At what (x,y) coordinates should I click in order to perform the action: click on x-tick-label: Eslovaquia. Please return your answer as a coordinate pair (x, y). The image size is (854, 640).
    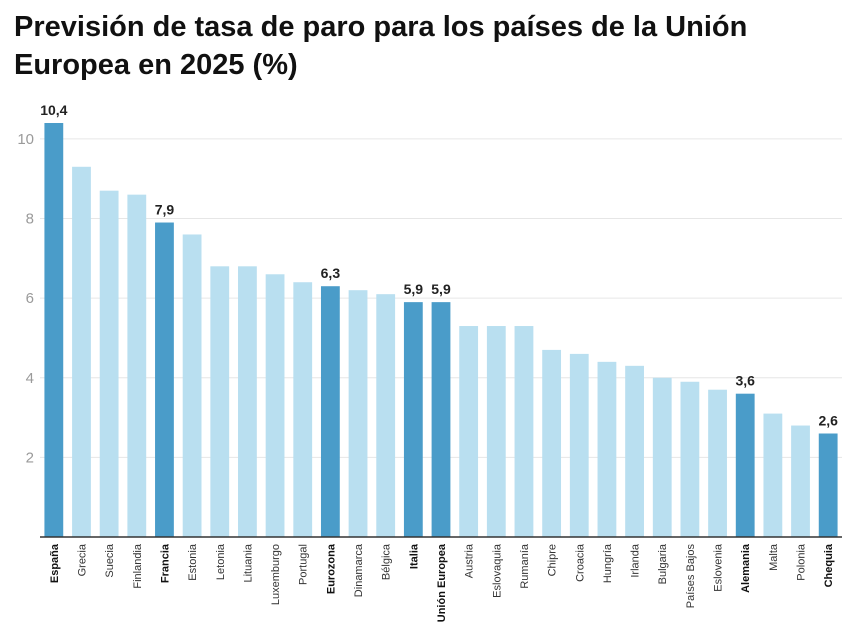
    Looking at the image, I should click on (497, 570).